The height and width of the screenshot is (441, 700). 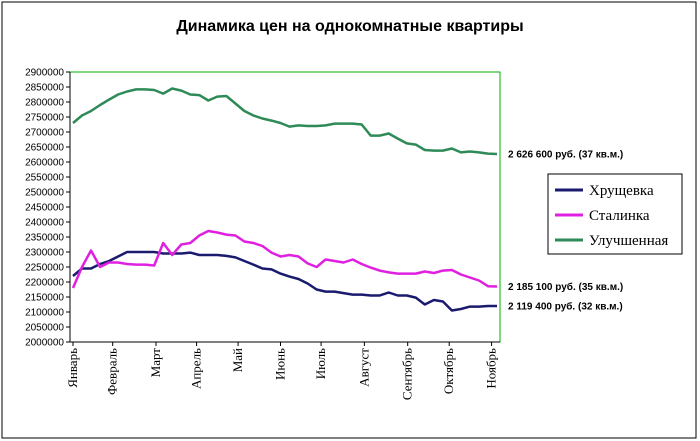 I want to click on x-tick-label: Сентябрь, so click(x=407, y=374).